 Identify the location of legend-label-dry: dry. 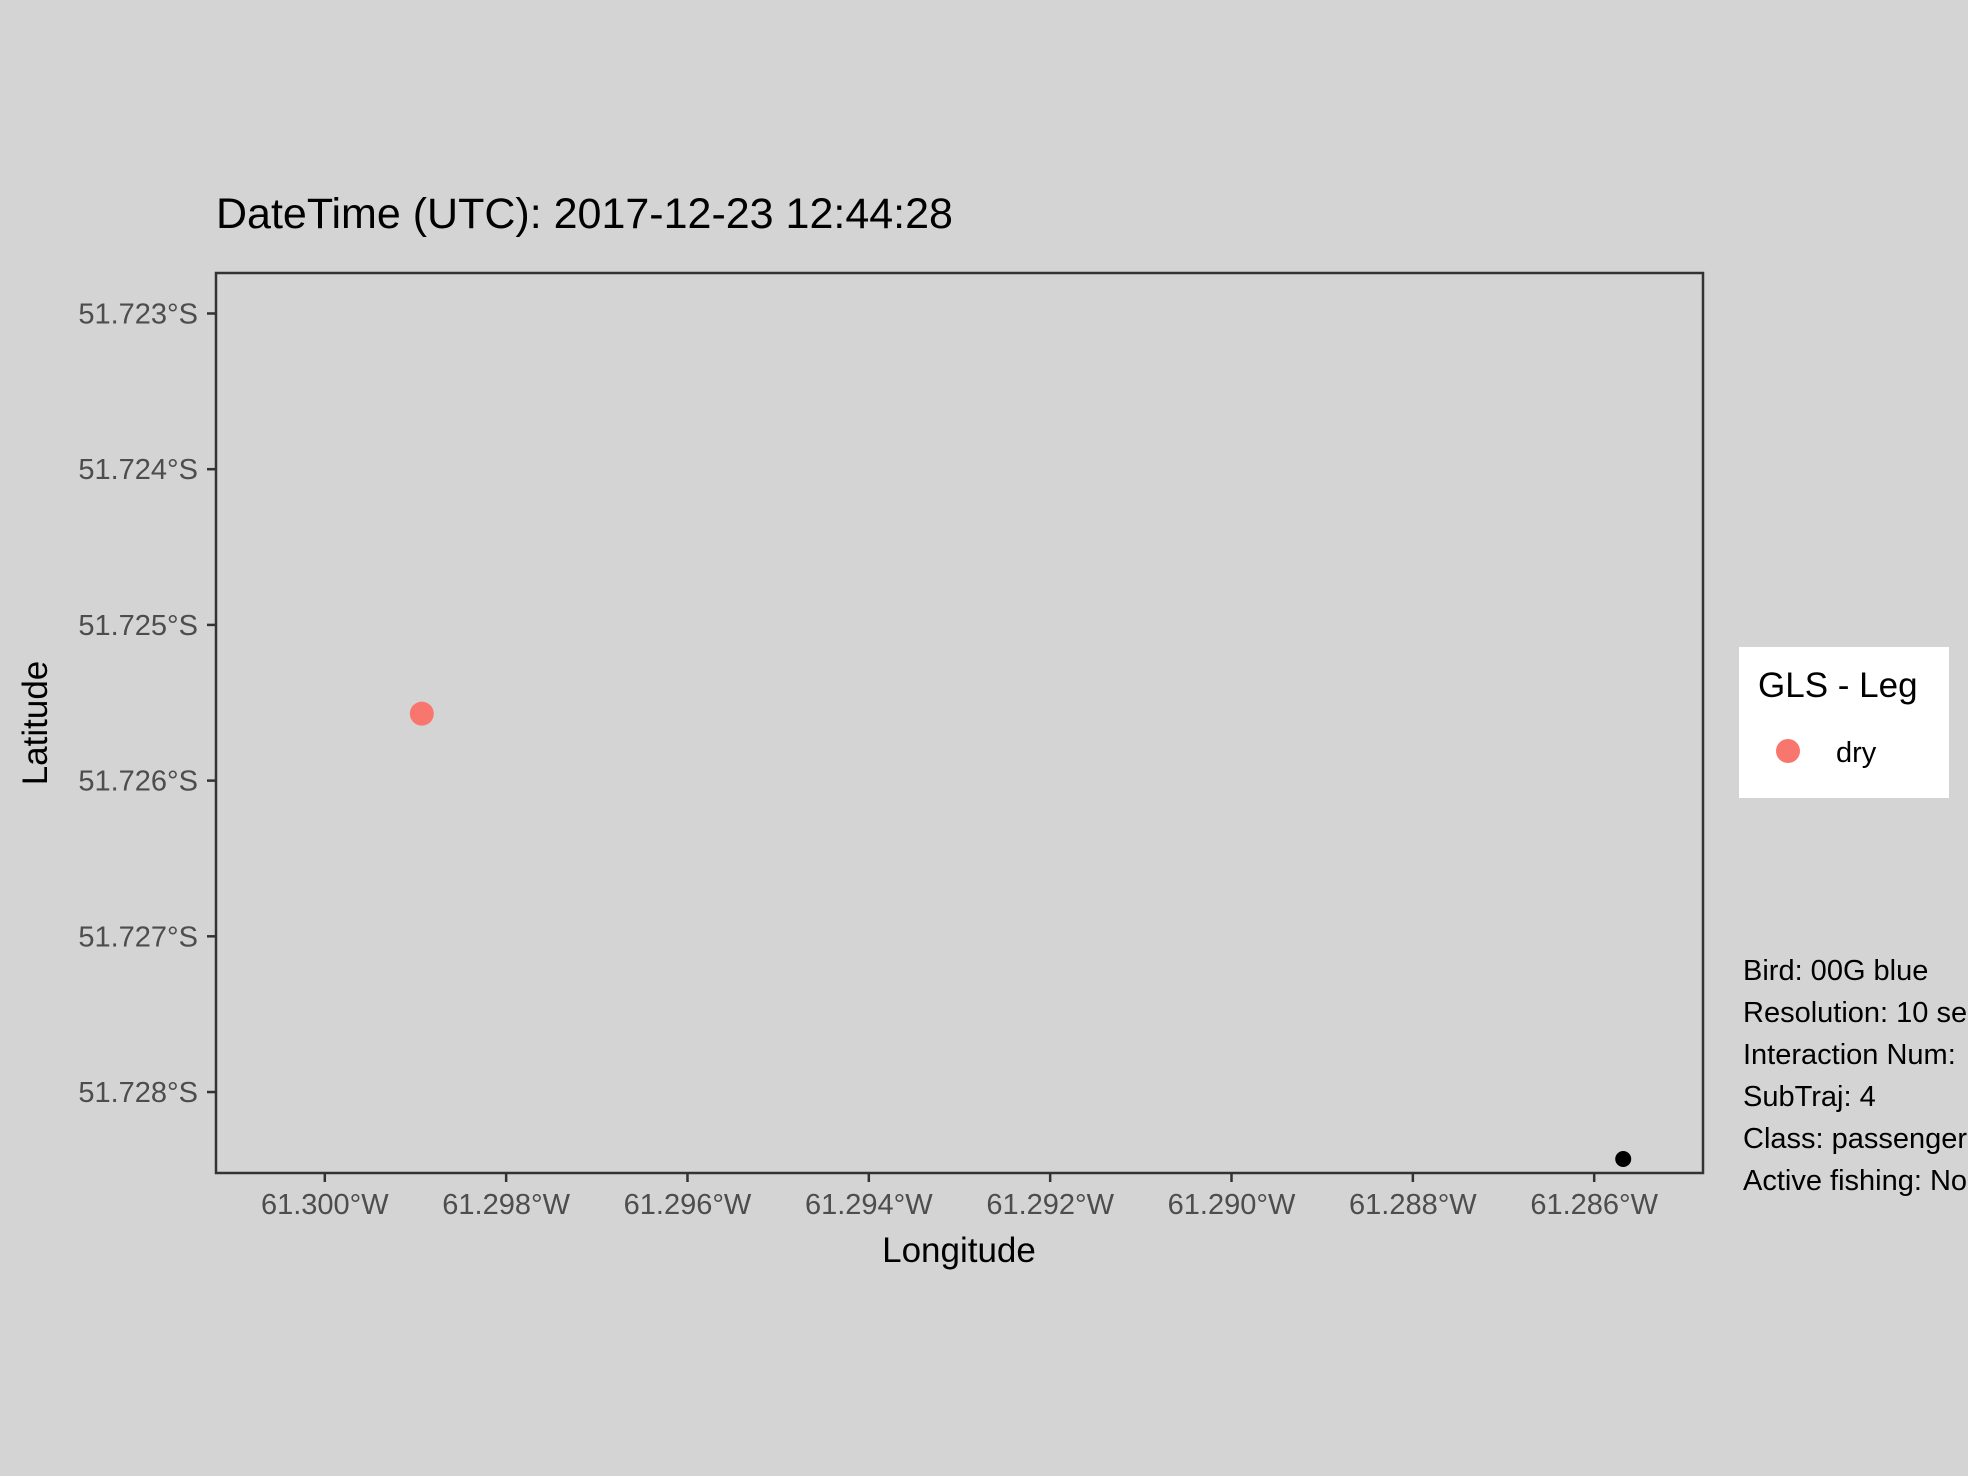
(1856, 753).